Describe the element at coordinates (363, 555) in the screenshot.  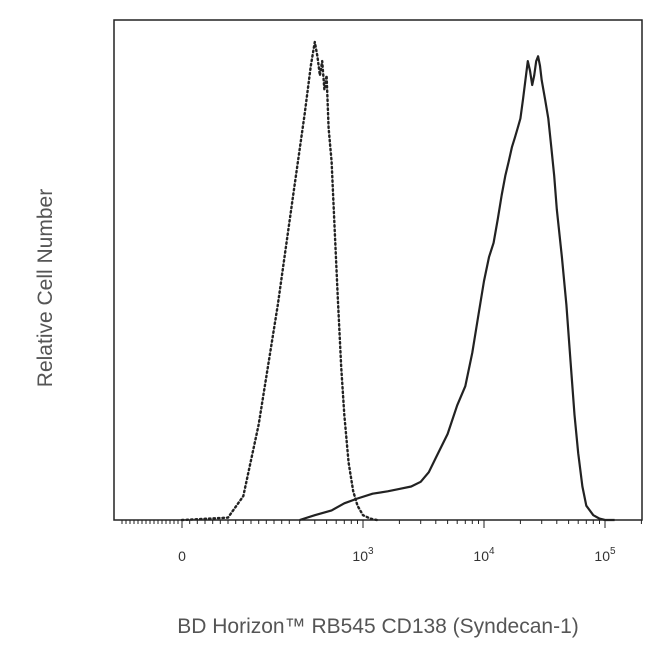
I see `x-tick-label: 10³` at that location.